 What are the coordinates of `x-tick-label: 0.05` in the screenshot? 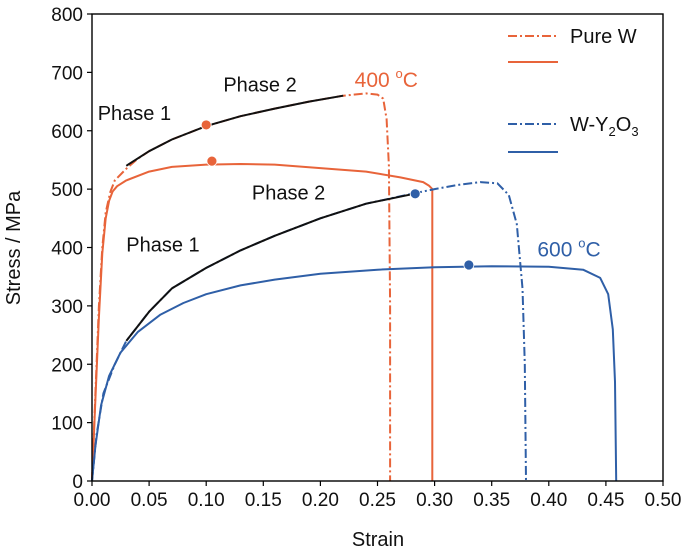 It's located at (149, 500).